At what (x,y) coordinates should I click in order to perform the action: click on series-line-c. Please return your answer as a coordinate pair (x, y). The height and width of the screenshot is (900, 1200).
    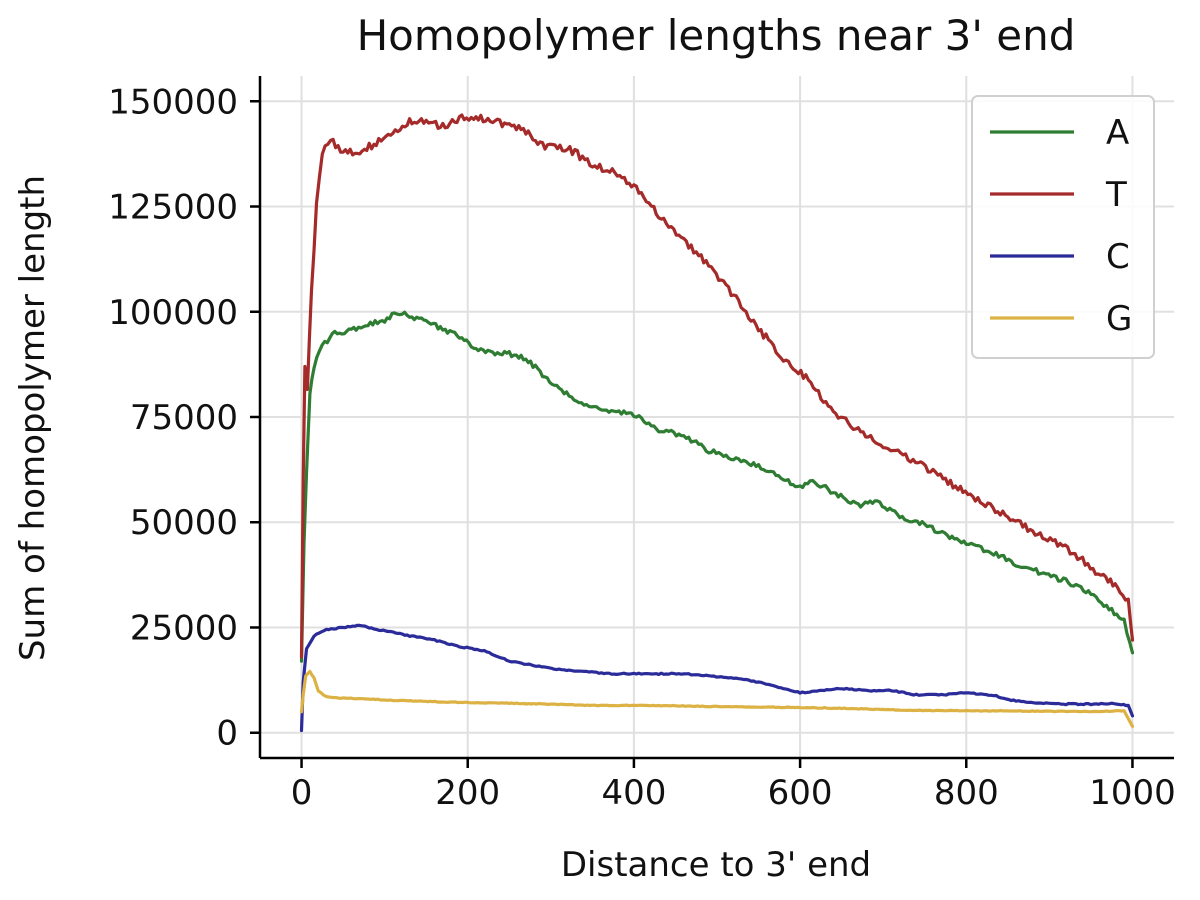
    Looking at the image, I should click on (717, 678).